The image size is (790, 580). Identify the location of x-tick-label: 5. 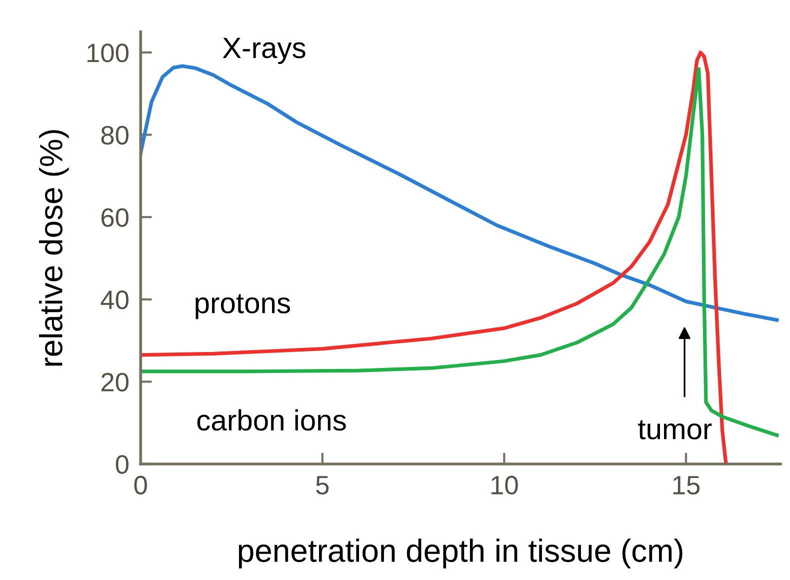
(322, 485).